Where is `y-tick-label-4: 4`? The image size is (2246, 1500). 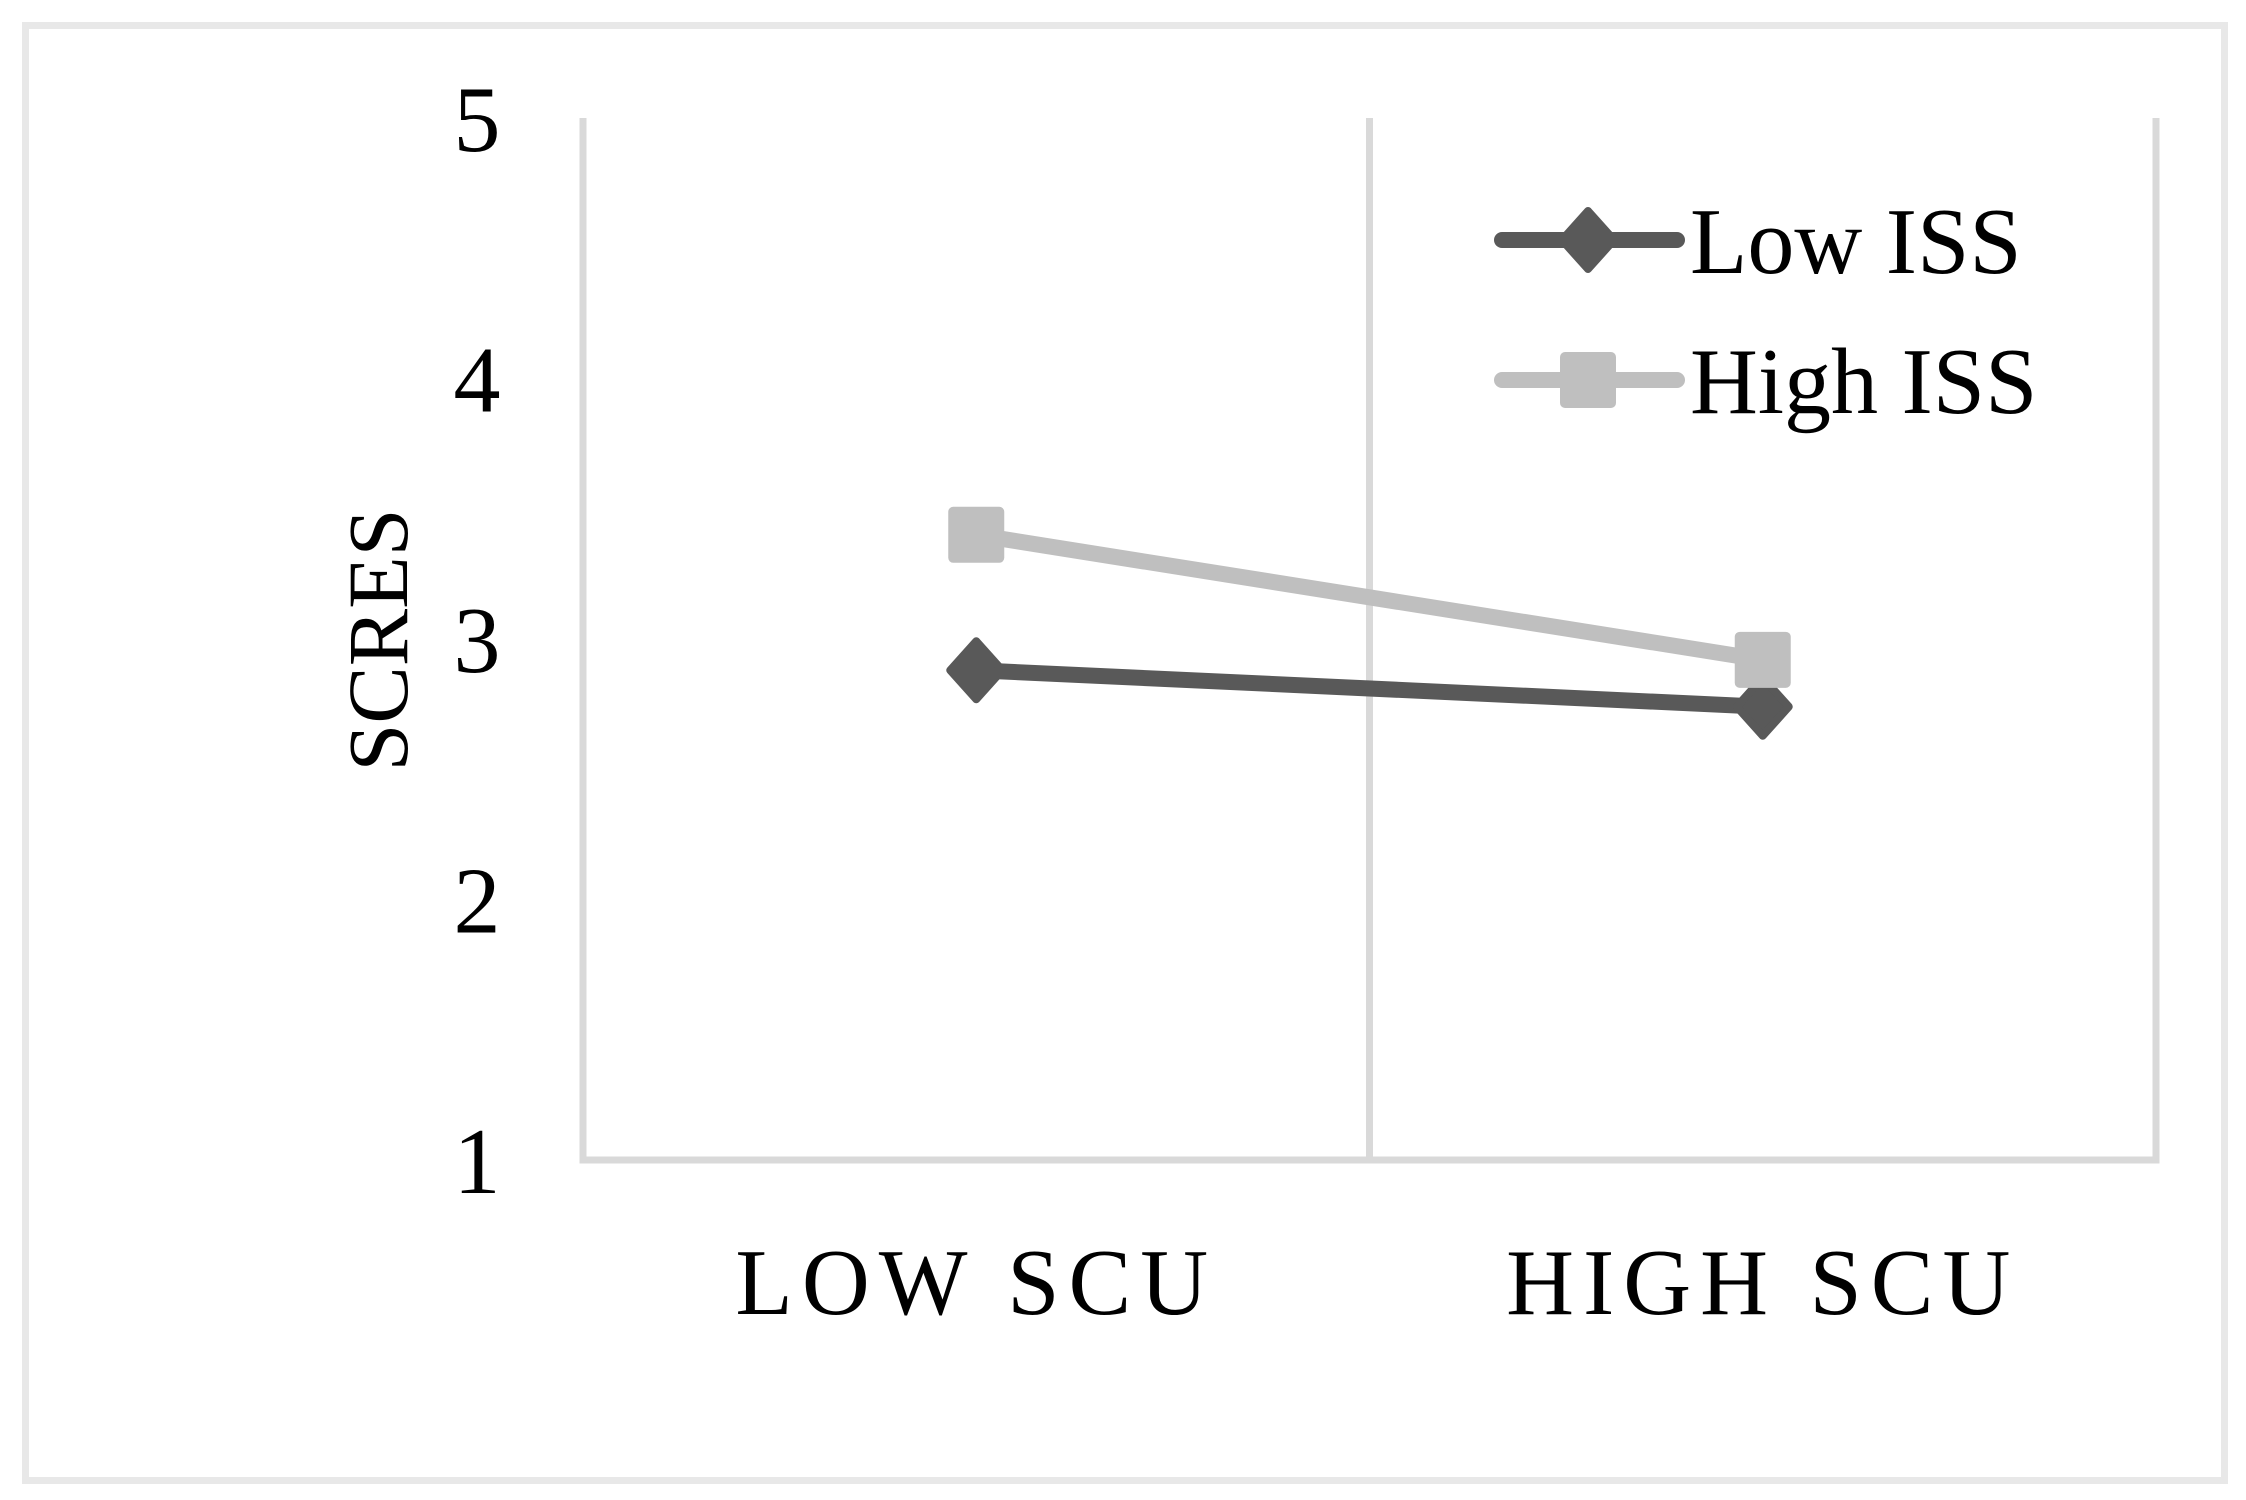
y-tick-label-4: 4 is located at coordinates (477, 380).